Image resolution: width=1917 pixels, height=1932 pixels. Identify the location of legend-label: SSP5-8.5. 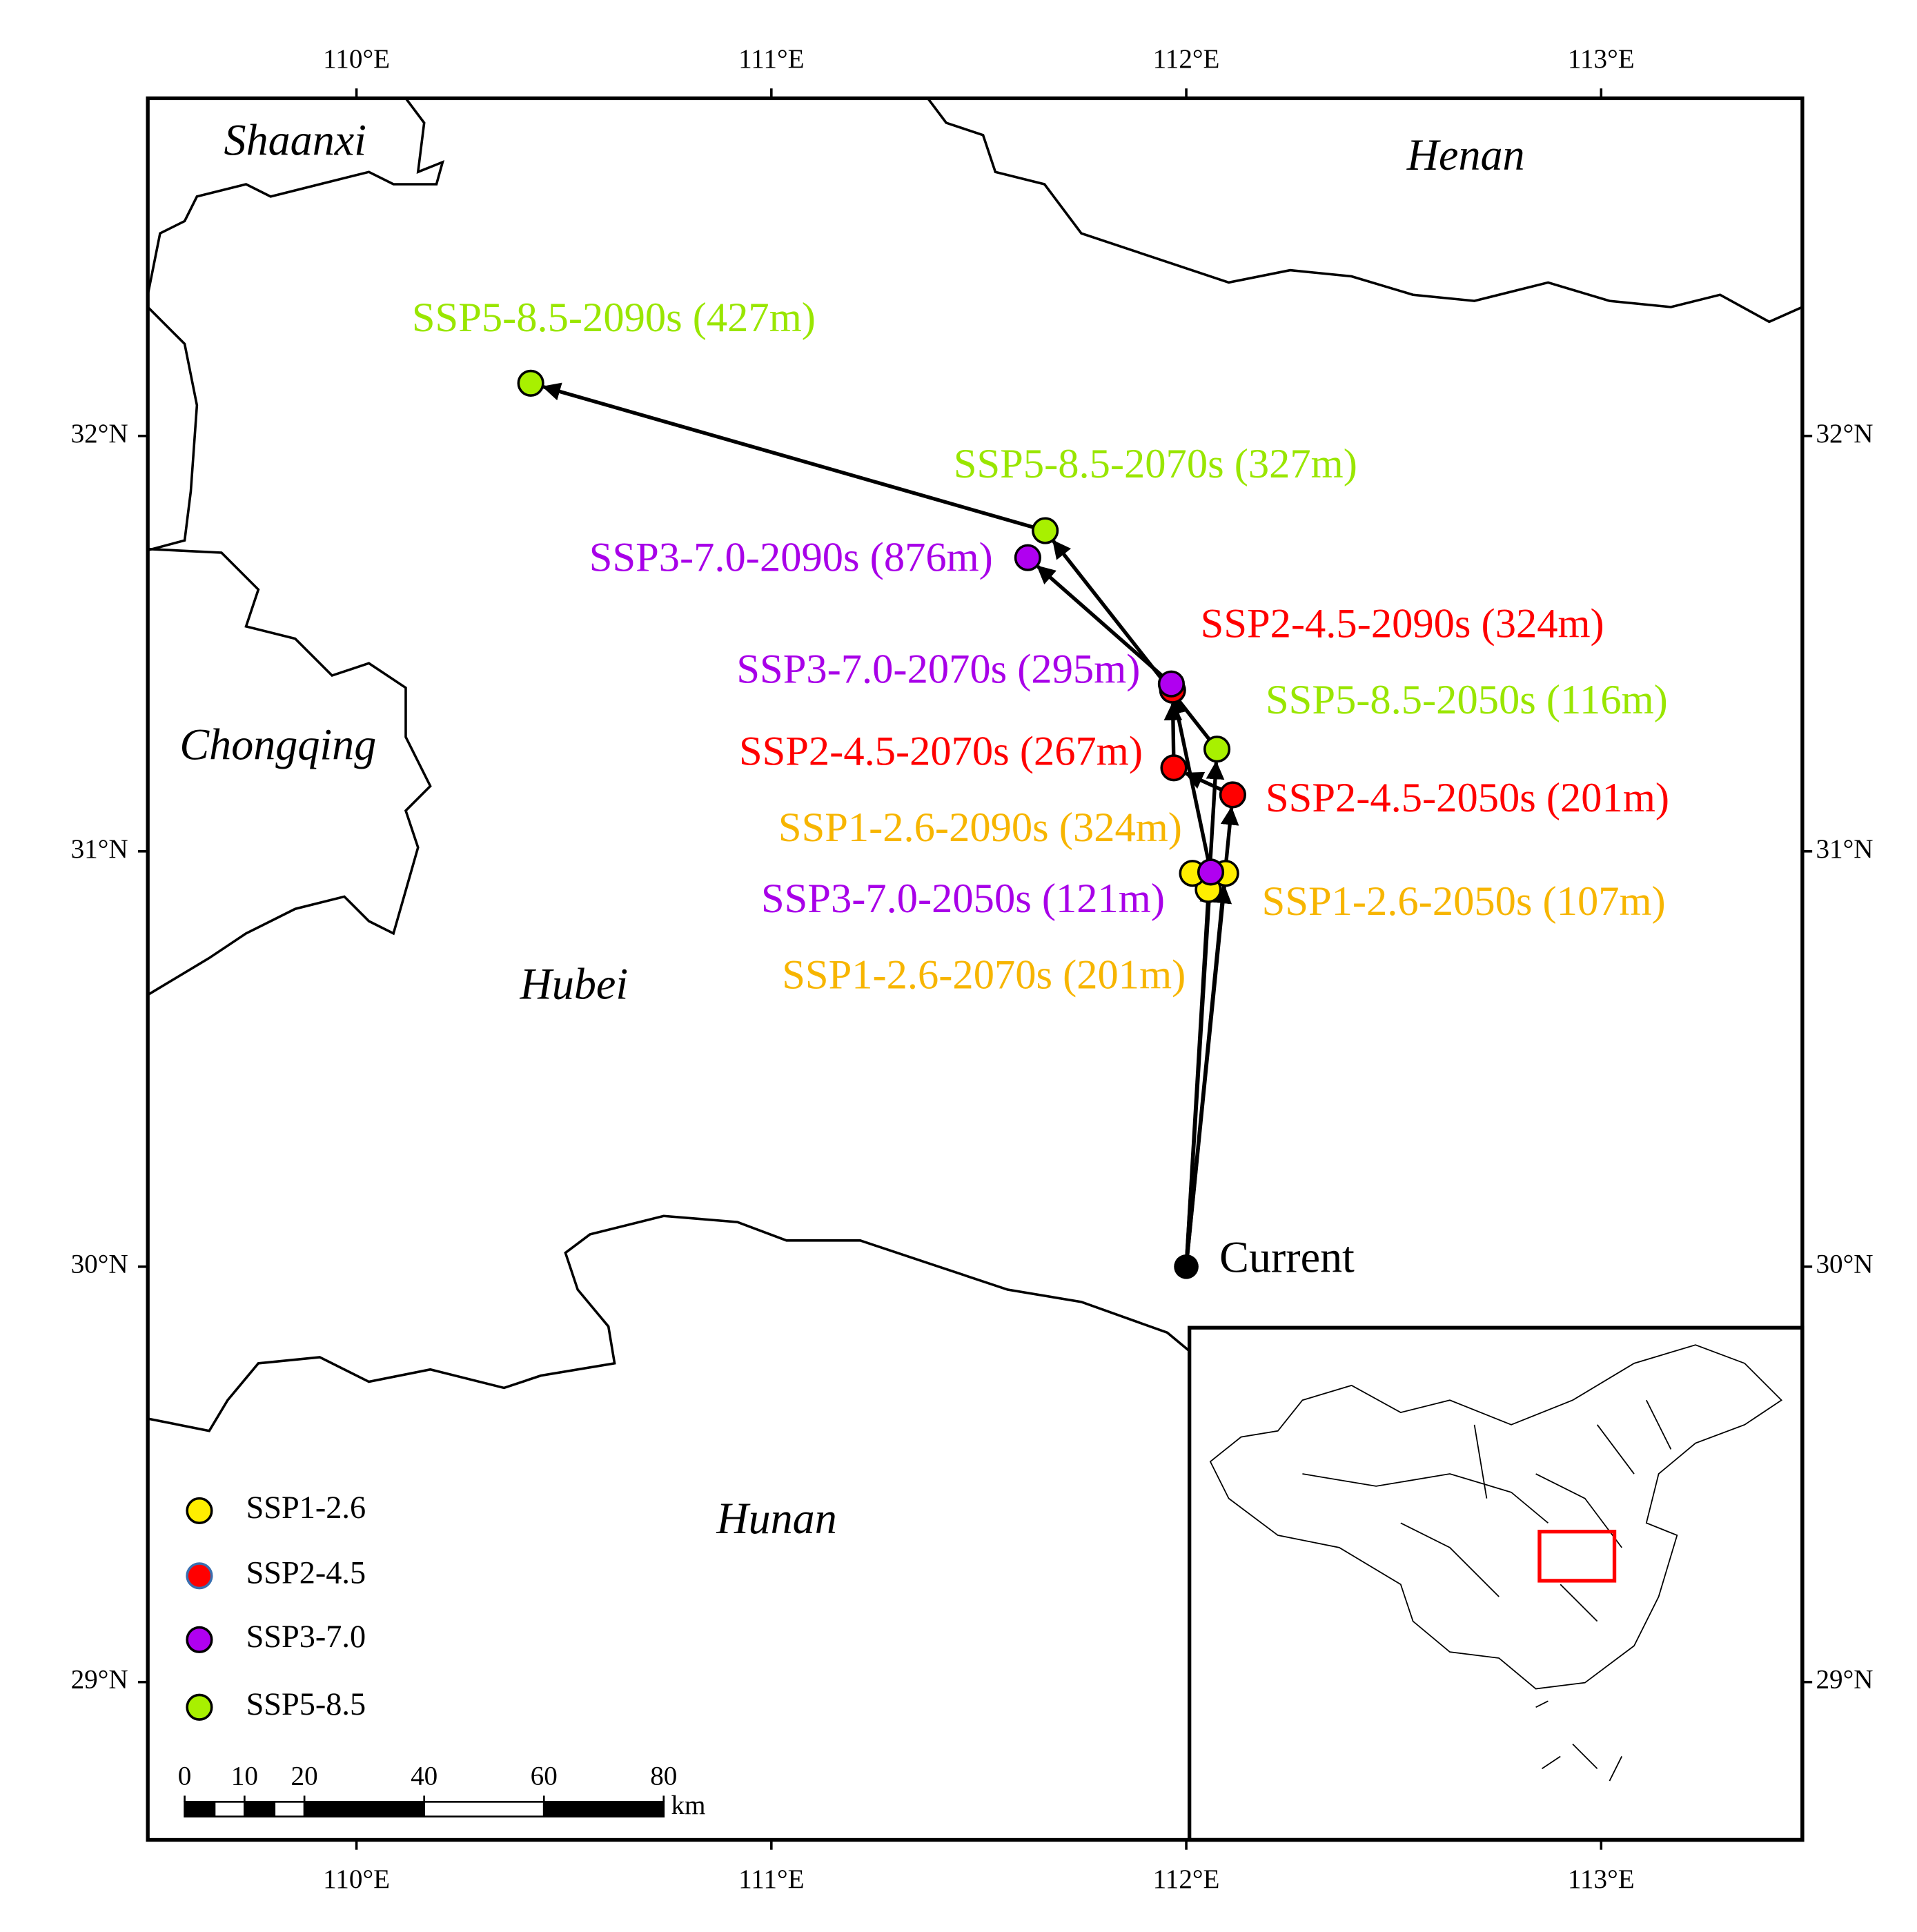
(306, 1704).